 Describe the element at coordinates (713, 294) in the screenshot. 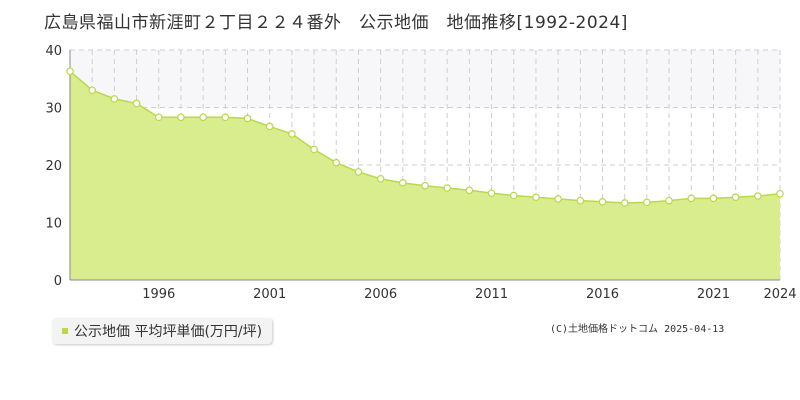

I see `x-tick-label: 2021` at that location.